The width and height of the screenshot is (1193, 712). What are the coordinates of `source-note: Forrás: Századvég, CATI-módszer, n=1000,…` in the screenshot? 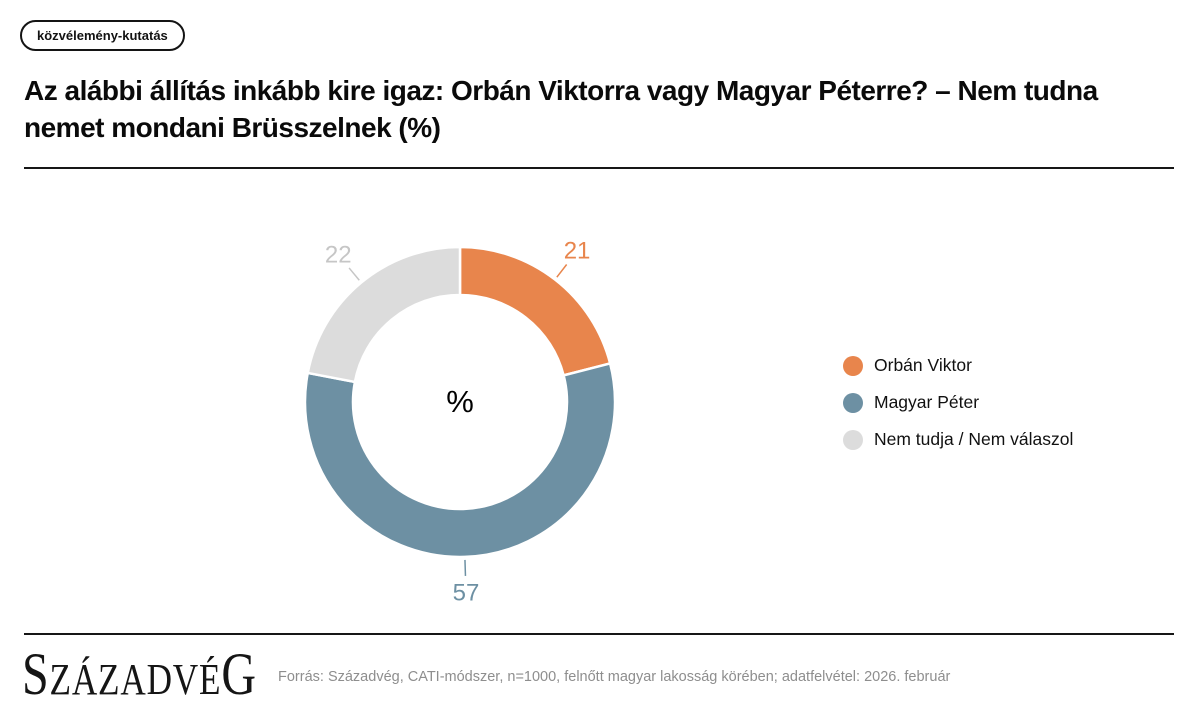 It's located at (614, 677).